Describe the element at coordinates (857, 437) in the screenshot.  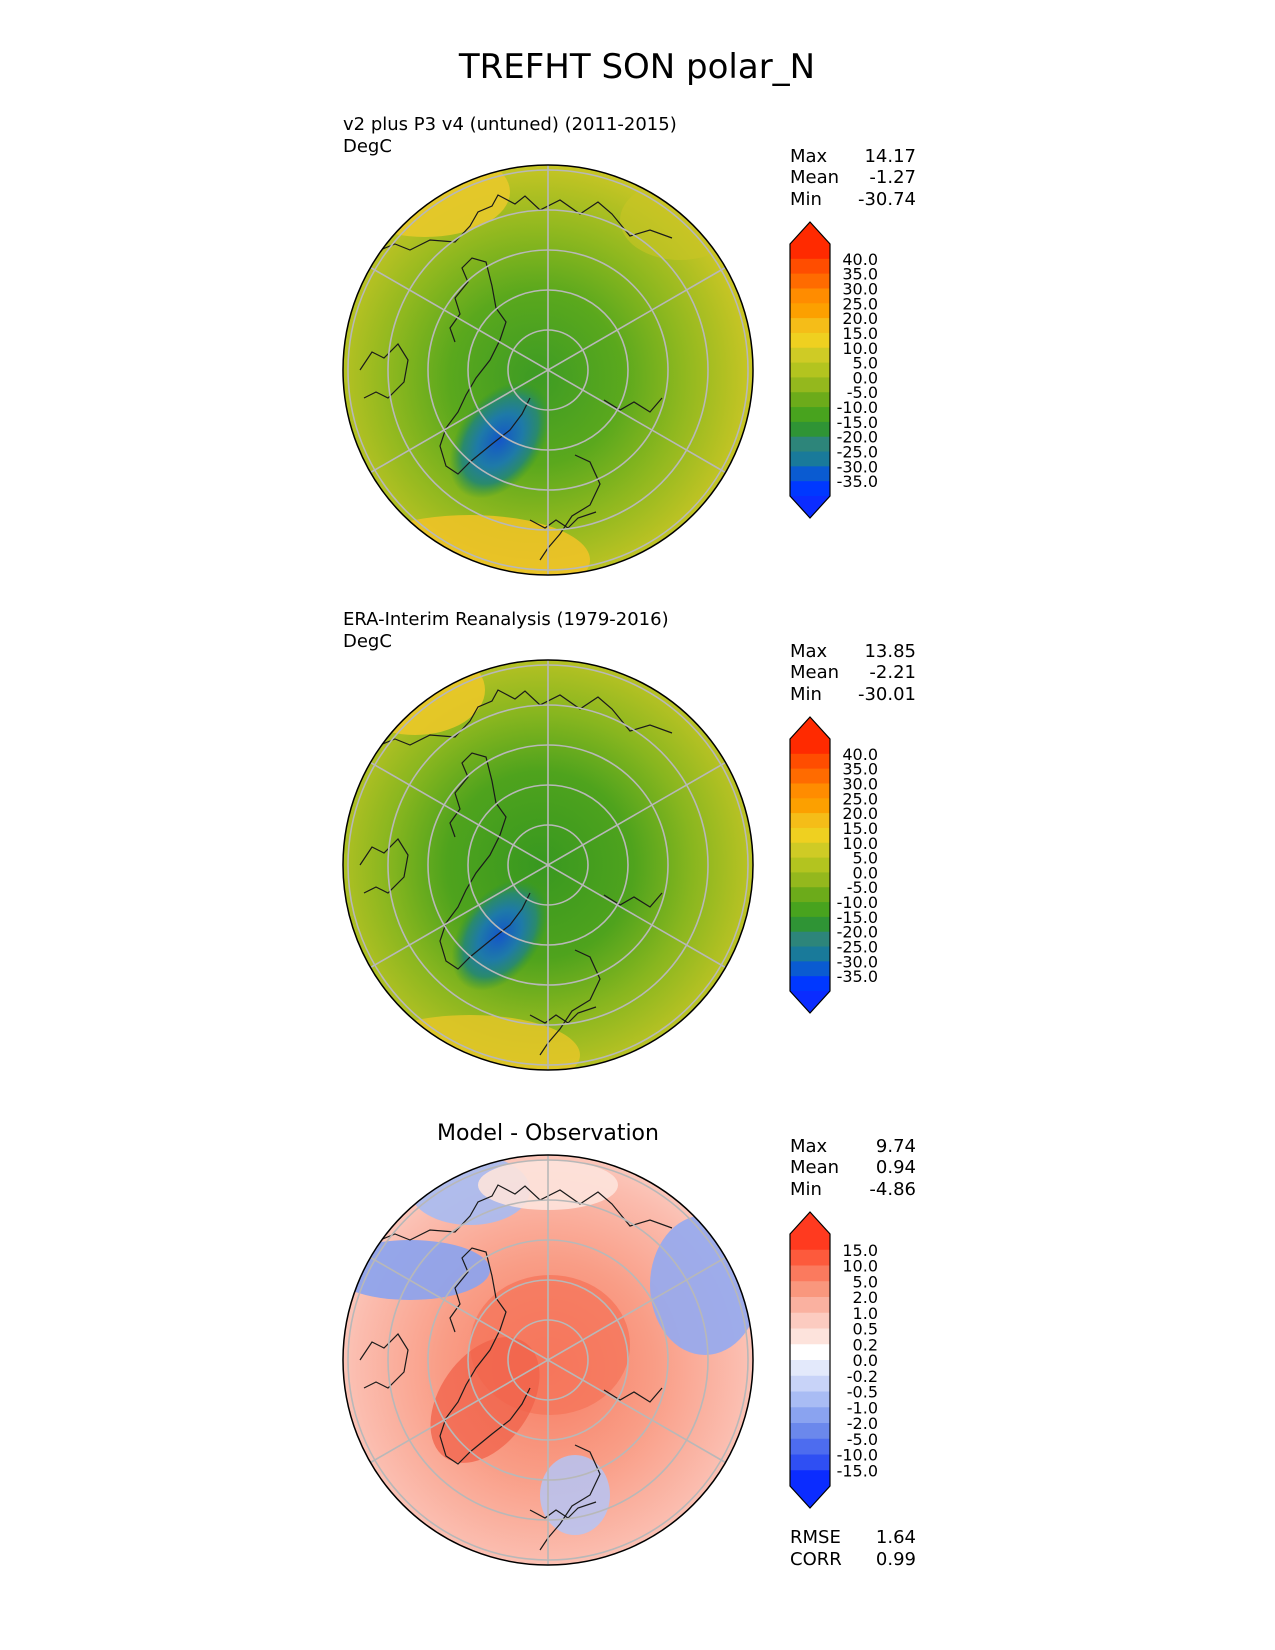
I see `colorbar-tick-label: -20.0` at that location.